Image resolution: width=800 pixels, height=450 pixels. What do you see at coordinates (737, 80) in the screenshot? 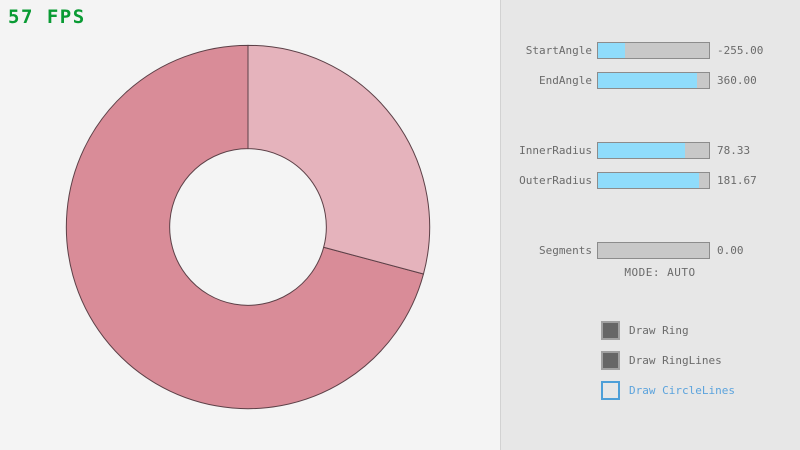
I see `slider-value: 360.00` at bounding box center [737, 80].